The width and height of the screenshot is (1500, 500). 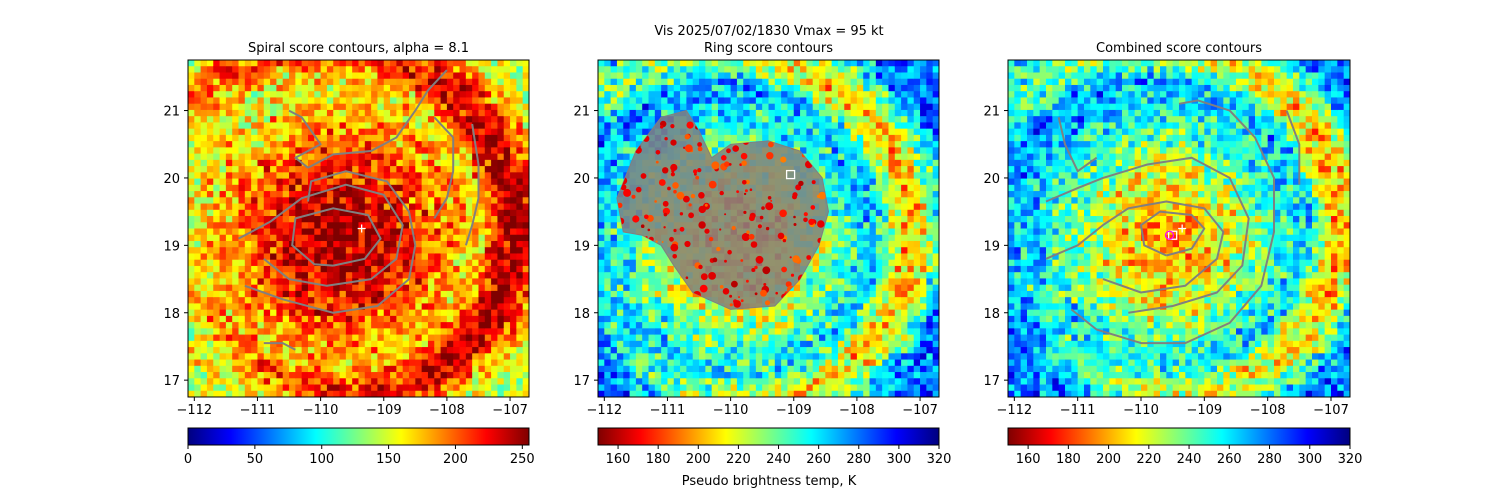 What do you see at coordinates (522, 459) in the screenshot?
I see `colorbar-tick-label: 250` at bounding box center [522, 459].